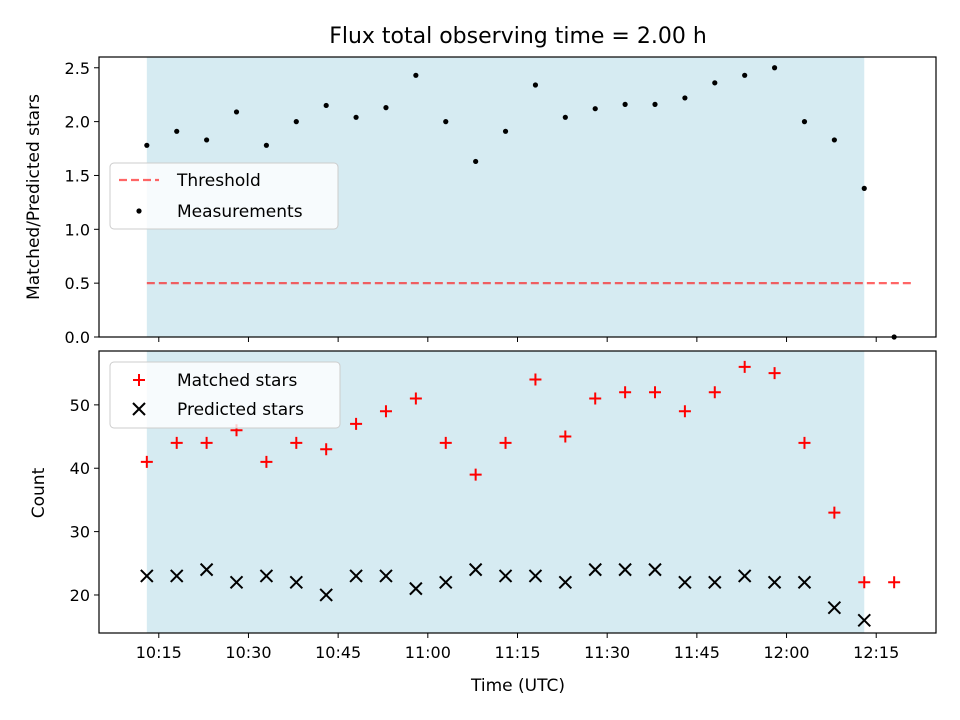 The image size is (960, 720). Describe the element at coordinates (786, 652) in the screenshot. I see `x-tick-label: 12:00` at that location.